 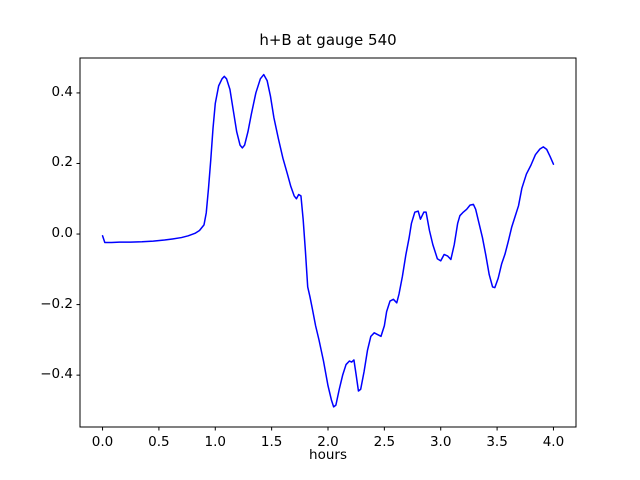 What do you see at coordinates (215, 442) in the screenshot?
I see `x-tick-label: 1.0` at bounding box center [215, 442].